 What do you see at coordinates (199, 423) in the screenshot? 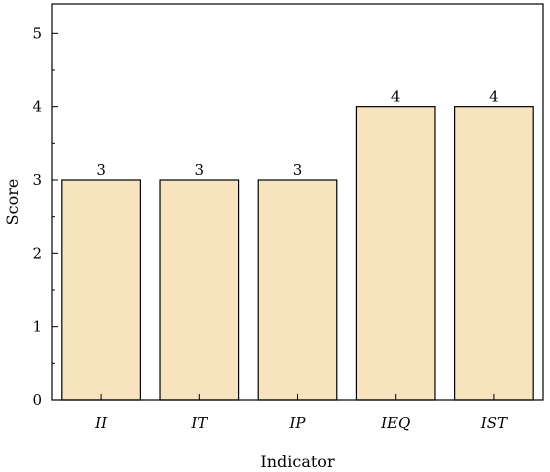
I see `x-tick-label-it: IT` at bounding box center [199, 423].